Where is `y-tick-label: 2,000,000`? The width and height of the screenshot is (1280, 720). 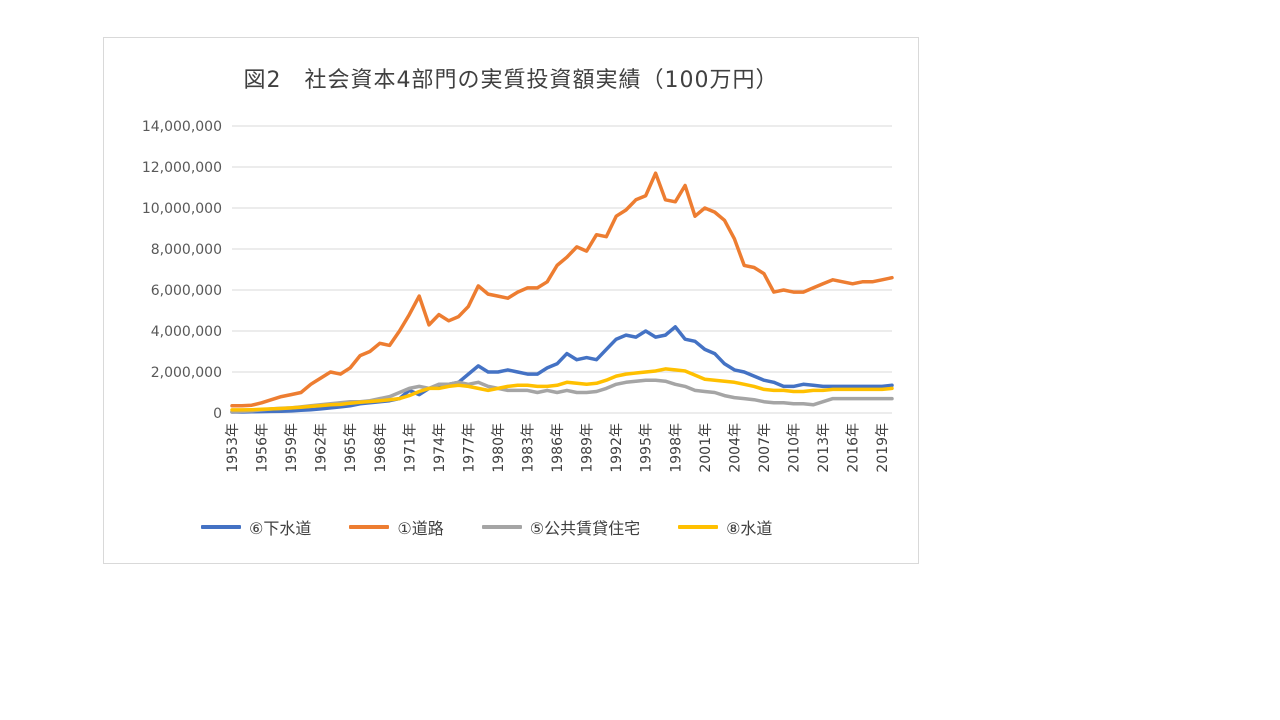 y-tick-label: 2,000,000 is located at coordinates (186, 373).